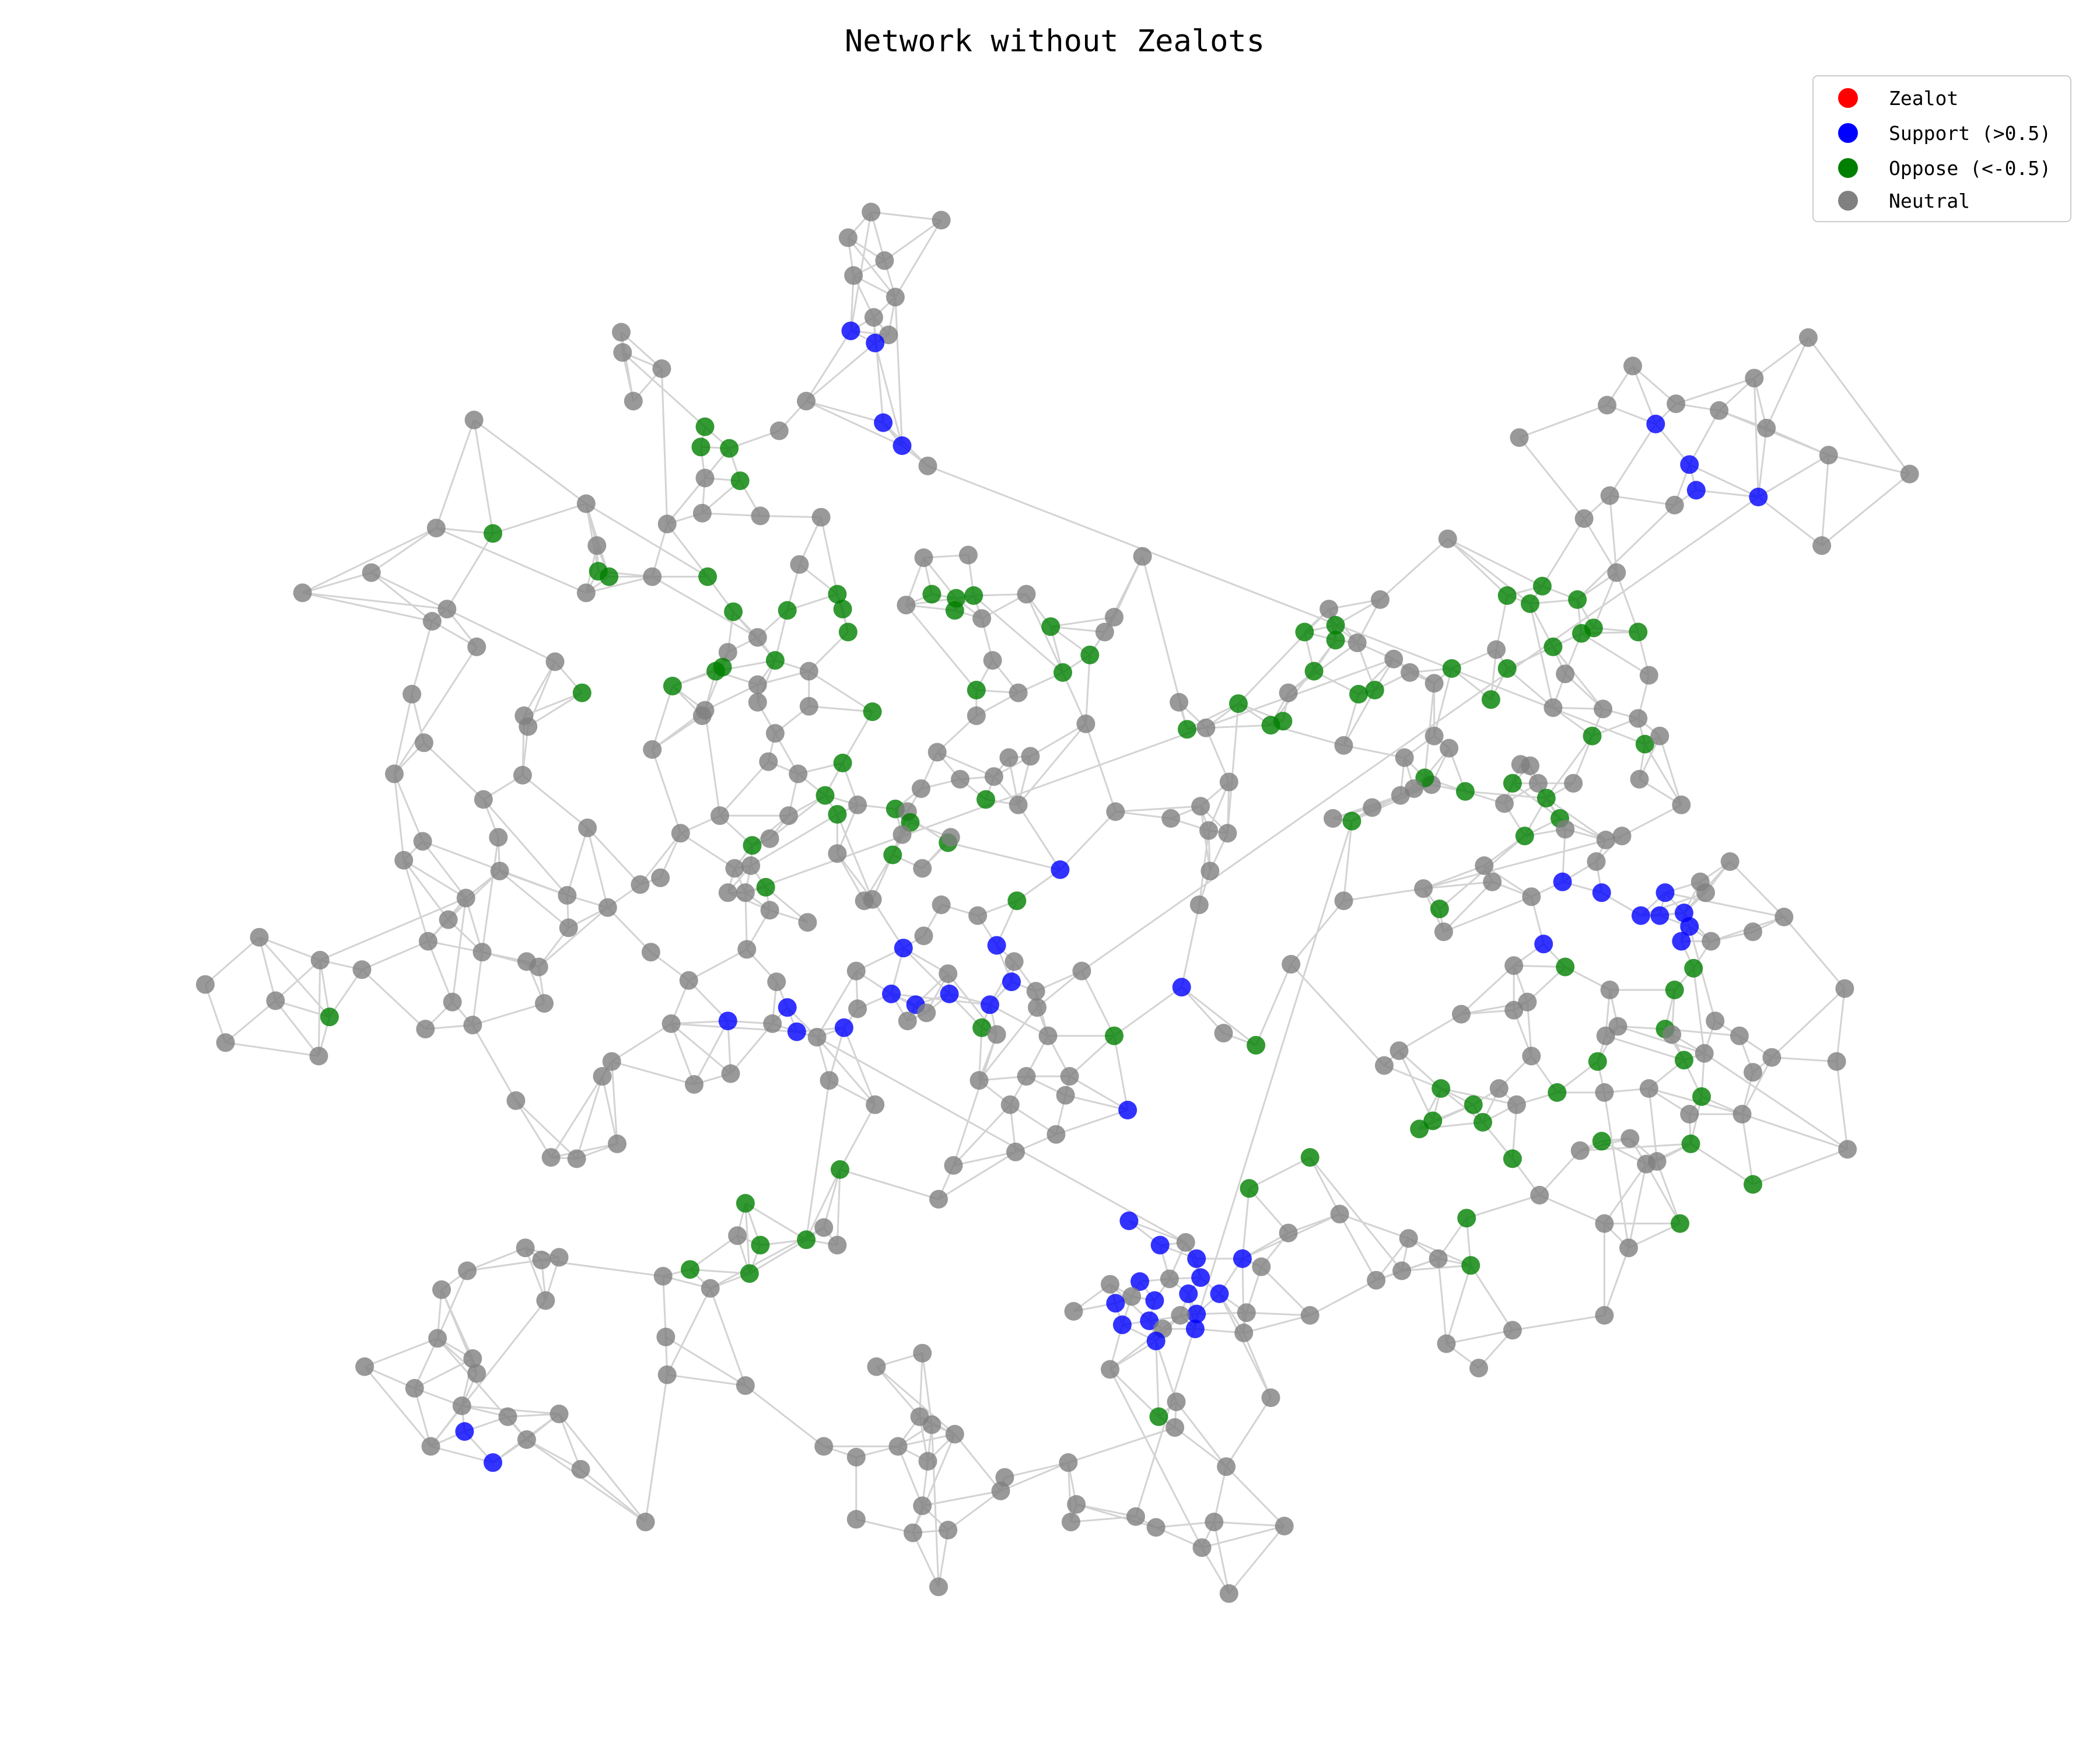 The height and width of the screenshot is (1750, 2100). What do you see at coordinates (1904, 201) in the screenshot?
I see `legend-item-neutral: Neutral` at bounding box center [1904, 201].